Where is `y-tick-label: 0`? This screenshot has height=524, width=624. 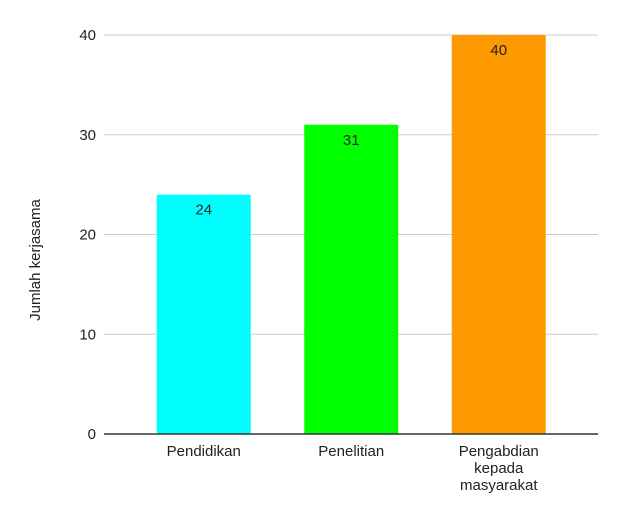 y-tick-label: 0 is located at coordinates (92, 434).